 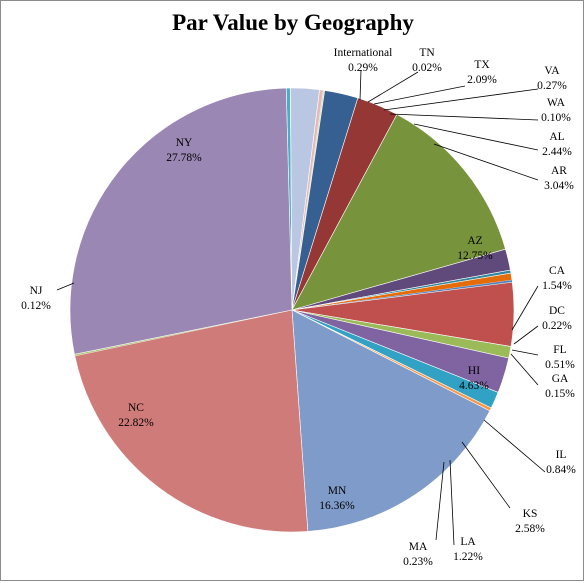 I want to click on slice-label-nj: NJ 0.12%, so click(x=36, y=298).